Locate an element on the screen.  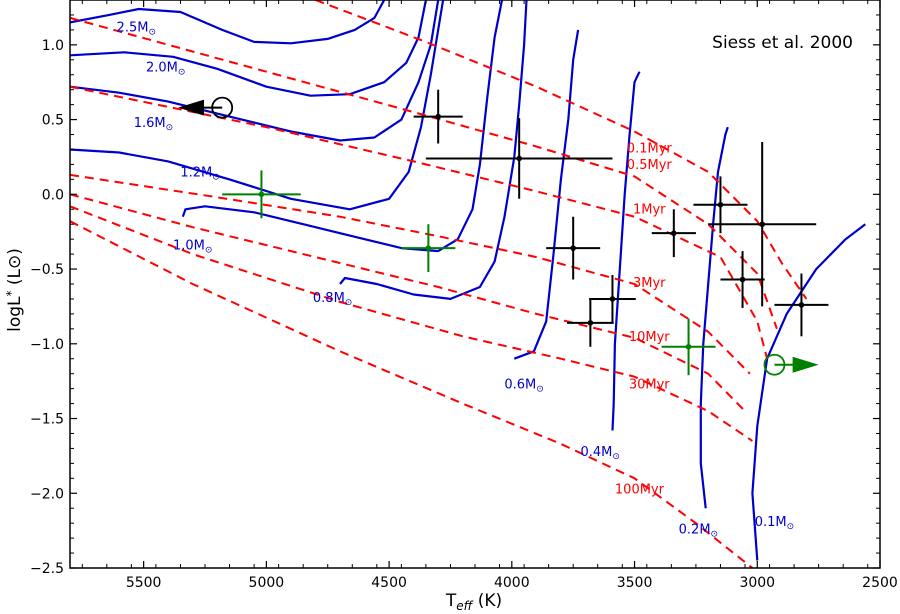
isochrone-label: 0.1Myr is located at coordinates (650, 148).